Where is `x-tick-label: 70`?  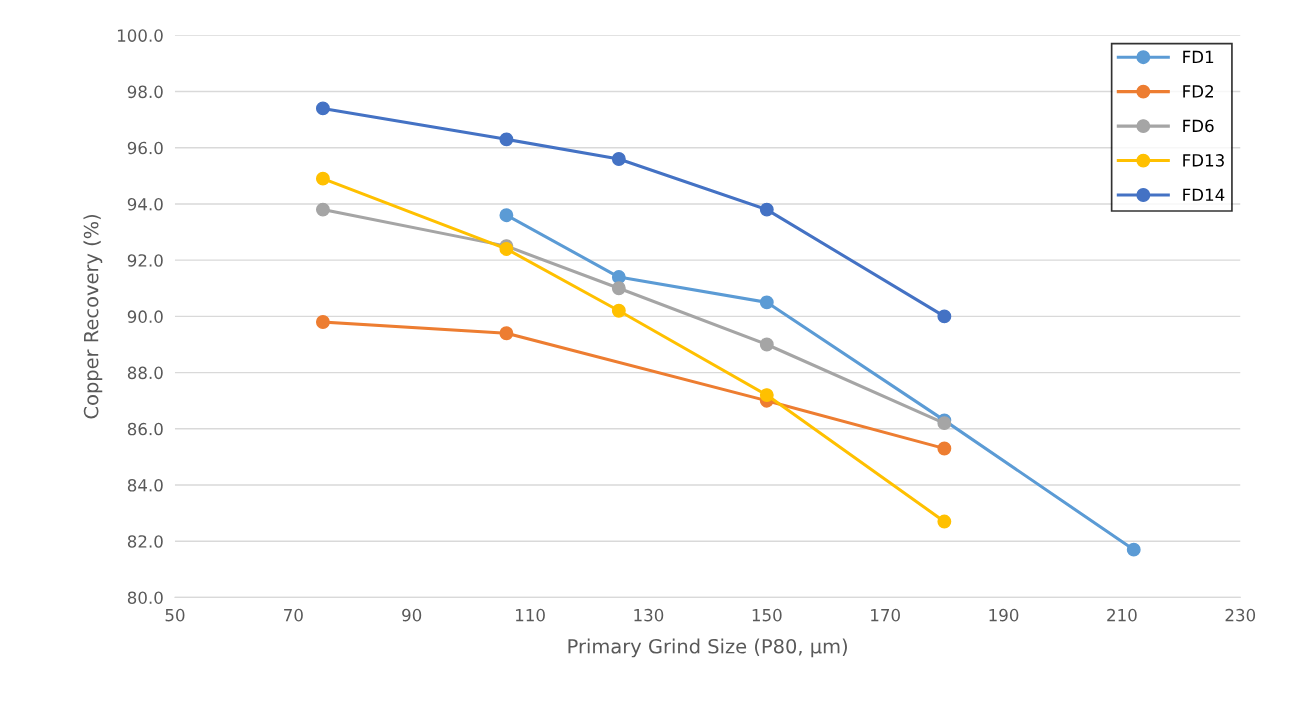 x-tick-label: 70 is located at coordinates (293, 615).